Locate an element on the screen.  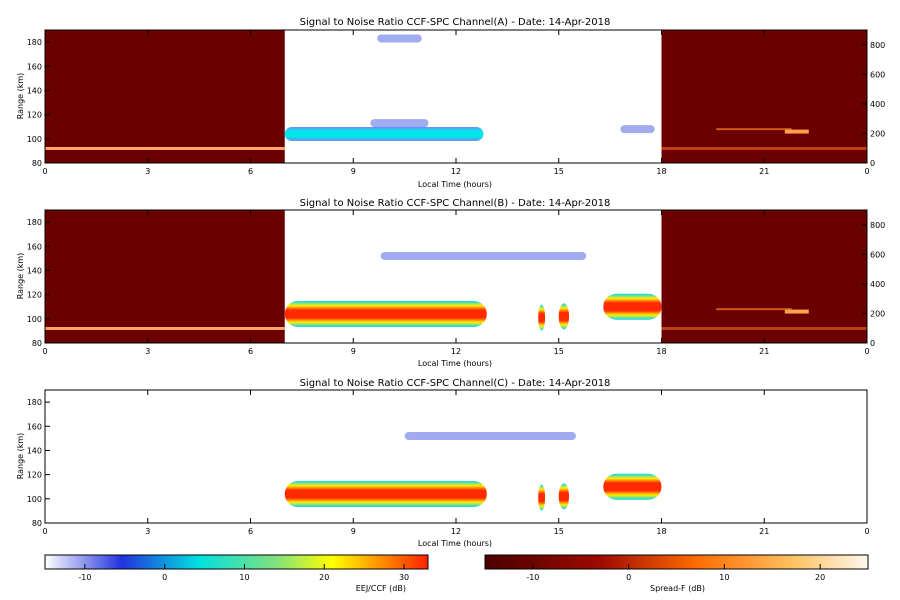
channel-c-ytick-label: 120 is located at coordinates (34, 475).